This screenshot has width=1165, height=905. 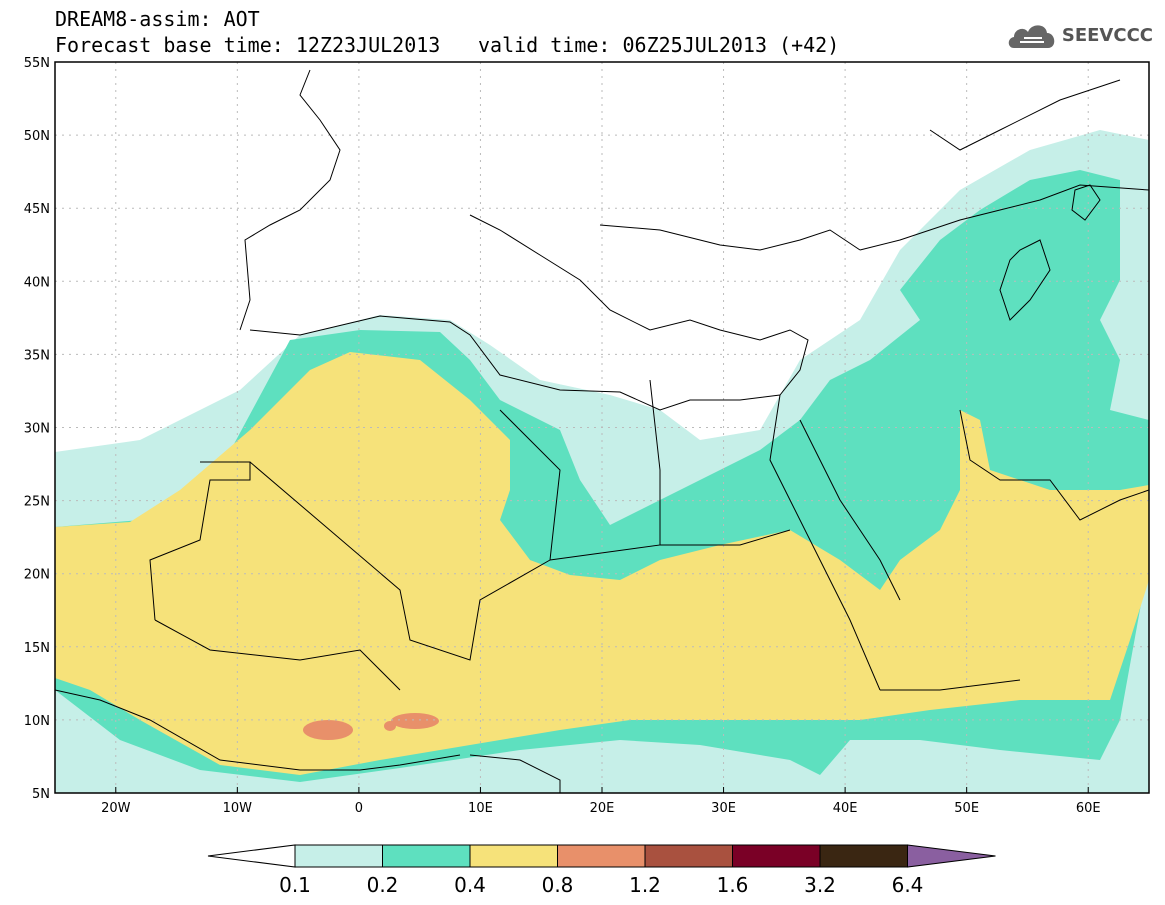 What do you see at coordinates (480, 808) in the screenshot?
I see `lon-label: 10E` at bounding box center [480, 808].